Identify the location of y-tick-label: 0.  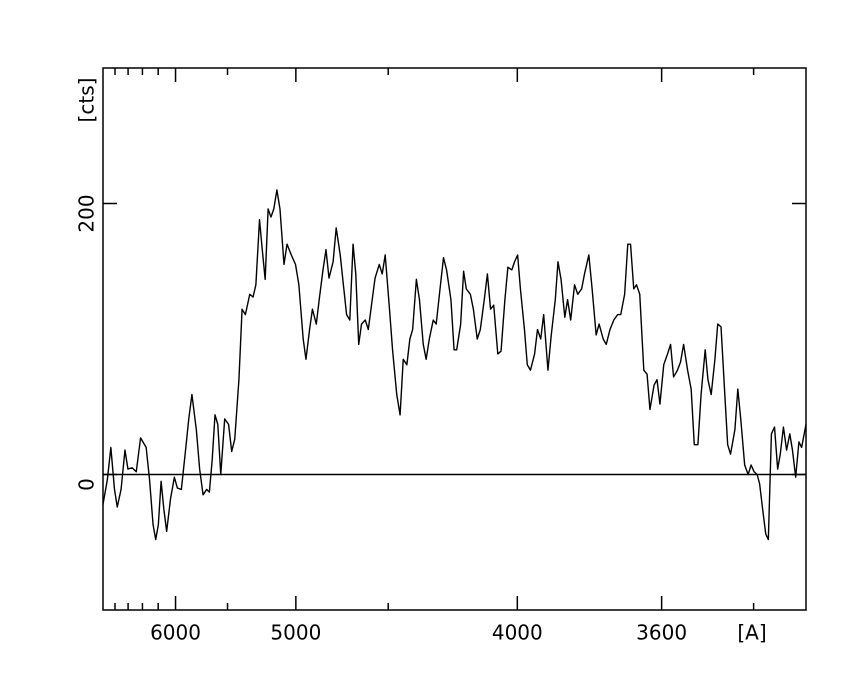
(87, 484).